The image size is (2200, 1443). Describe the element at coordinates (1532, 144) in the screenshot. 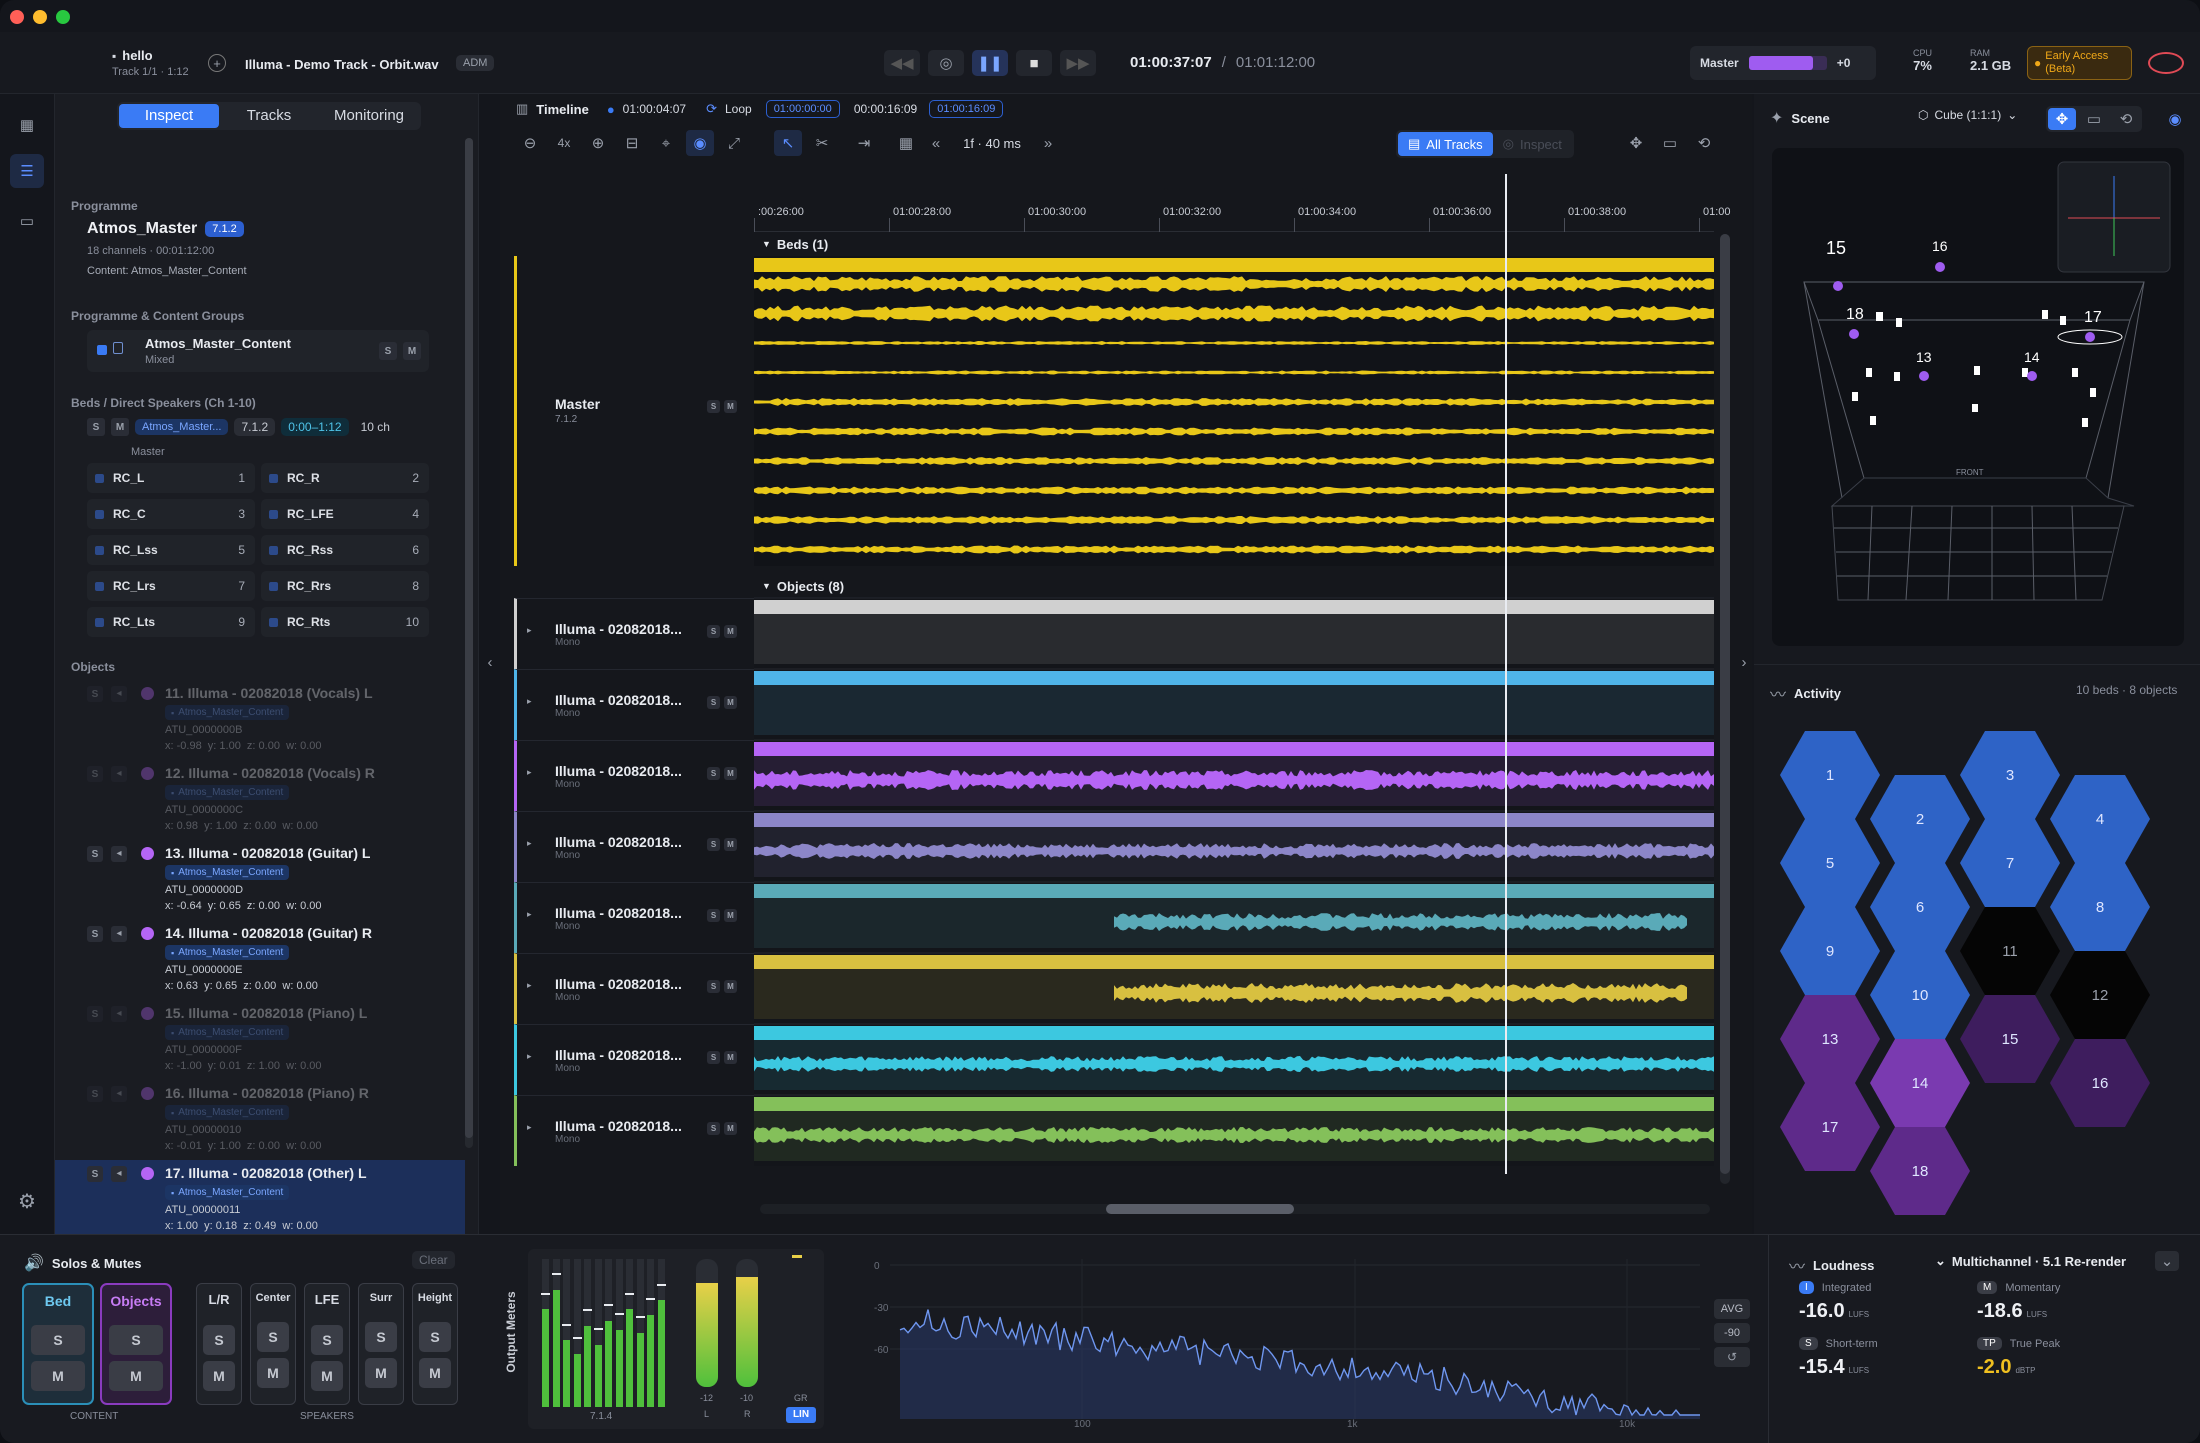

I see `inspect-filter-button: ◎ Inspect` at that location.